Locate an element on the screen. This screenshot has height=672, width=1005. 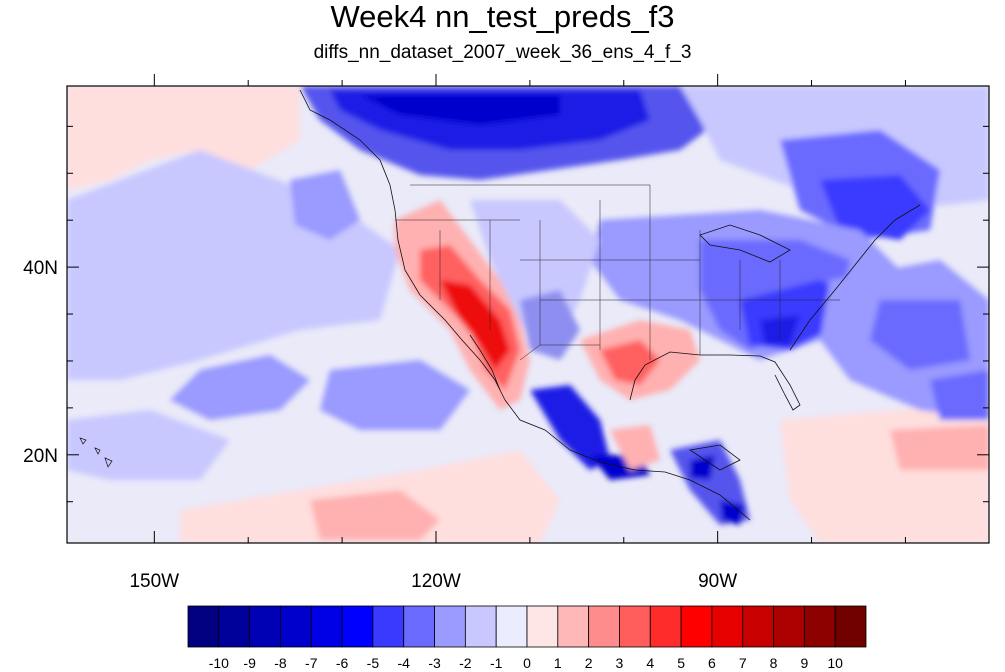
colorbar-label: -4 is located at coordinates (404, 663).